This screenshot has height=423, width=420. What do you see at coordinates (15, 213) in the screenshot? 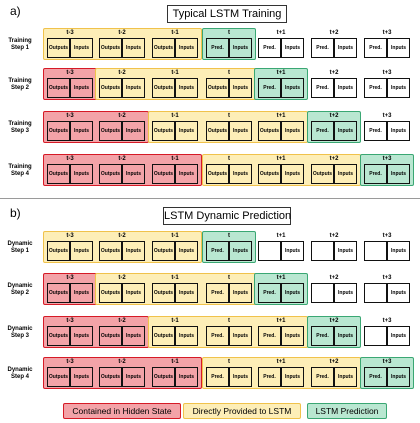
I see `panel-b-letter: b)` at bounding box center [15, 213].